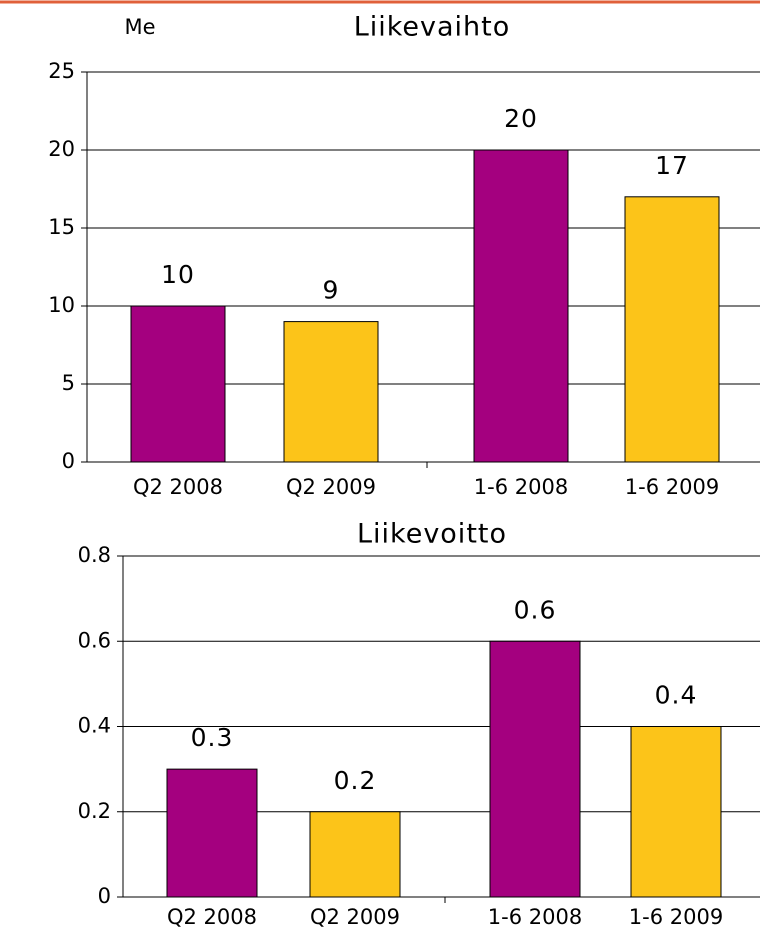 Image resolution: width=760 pixels, height=932 pixels. What do you see at coordinates (94, 726) in the screenshot?
I see `y-tick-label: 0.4` at bounding box center [94, 726].